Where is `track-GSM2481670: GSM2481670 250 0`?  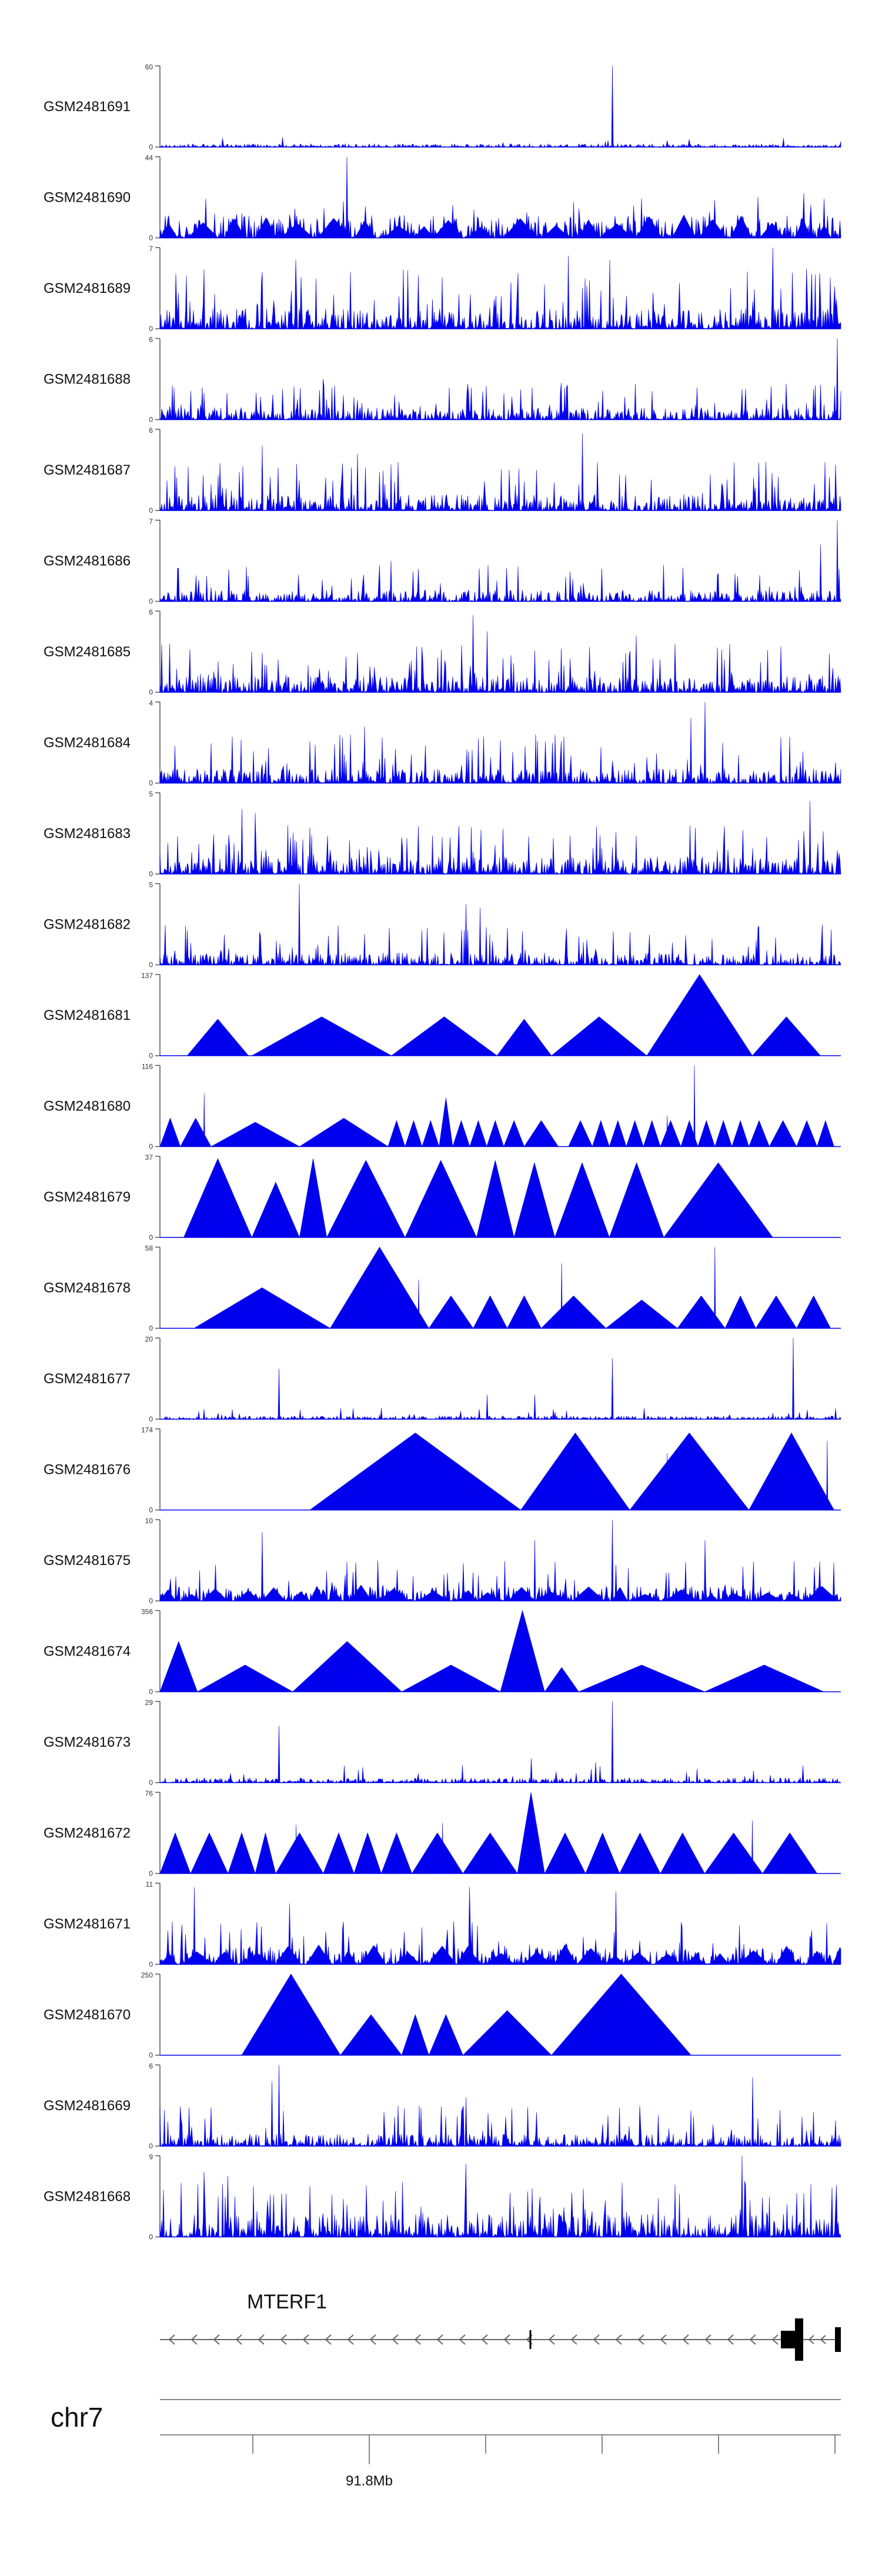 track-GSM2481670: GSM2481670 250 0 is located at coordinates (442, 2015).